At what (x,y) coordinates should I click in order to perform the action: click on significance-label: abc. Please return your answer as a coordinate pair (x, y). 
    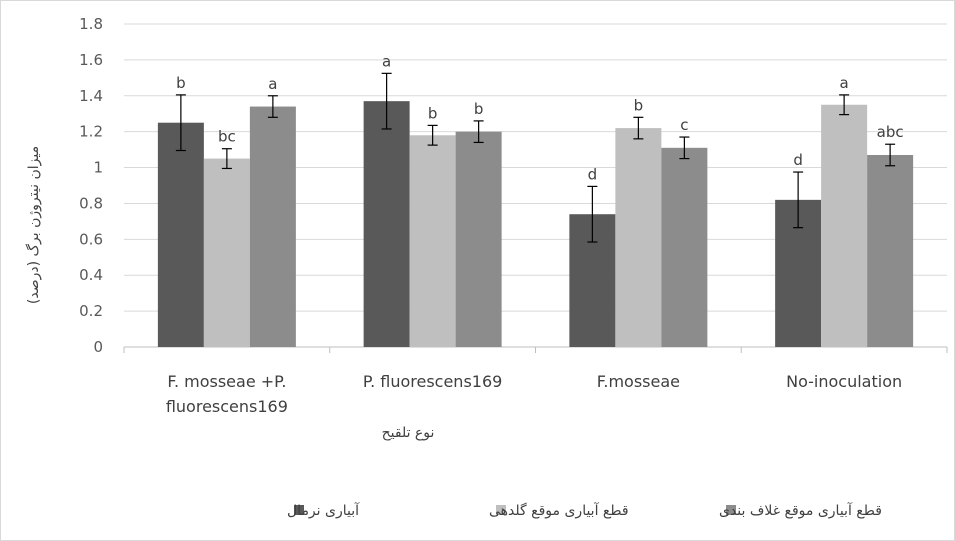
    Looking at the image, I should click on (890, 132).